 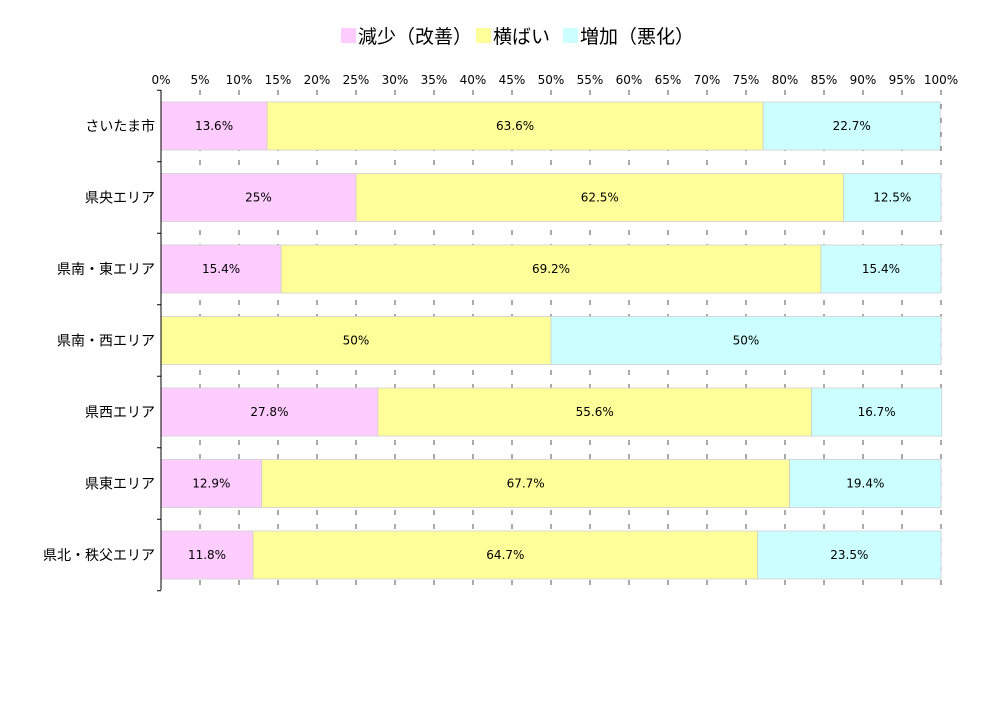 I want to click on axes, so click(x=159, y=340).